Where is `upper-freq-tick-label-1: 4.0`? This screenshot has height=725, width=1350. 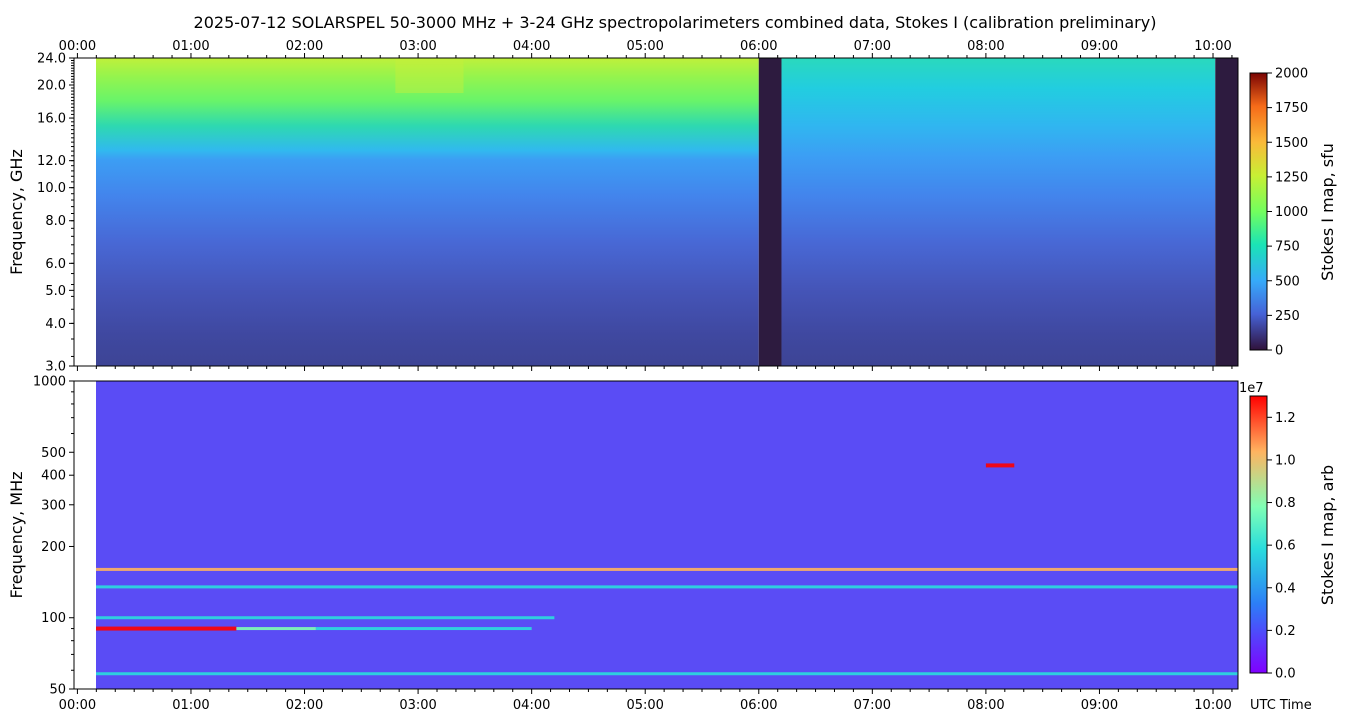
upper-freq-tick-label-1: 4.0 is located at coordinates (55, 324).